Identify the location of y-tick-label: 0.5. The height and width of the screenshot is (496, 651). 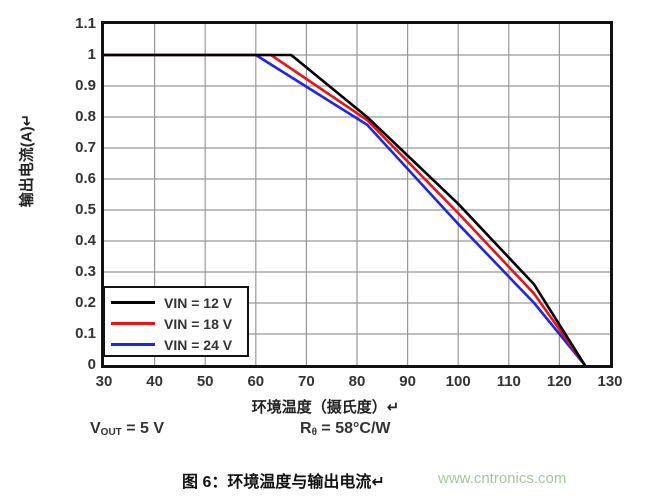
(85, 209).